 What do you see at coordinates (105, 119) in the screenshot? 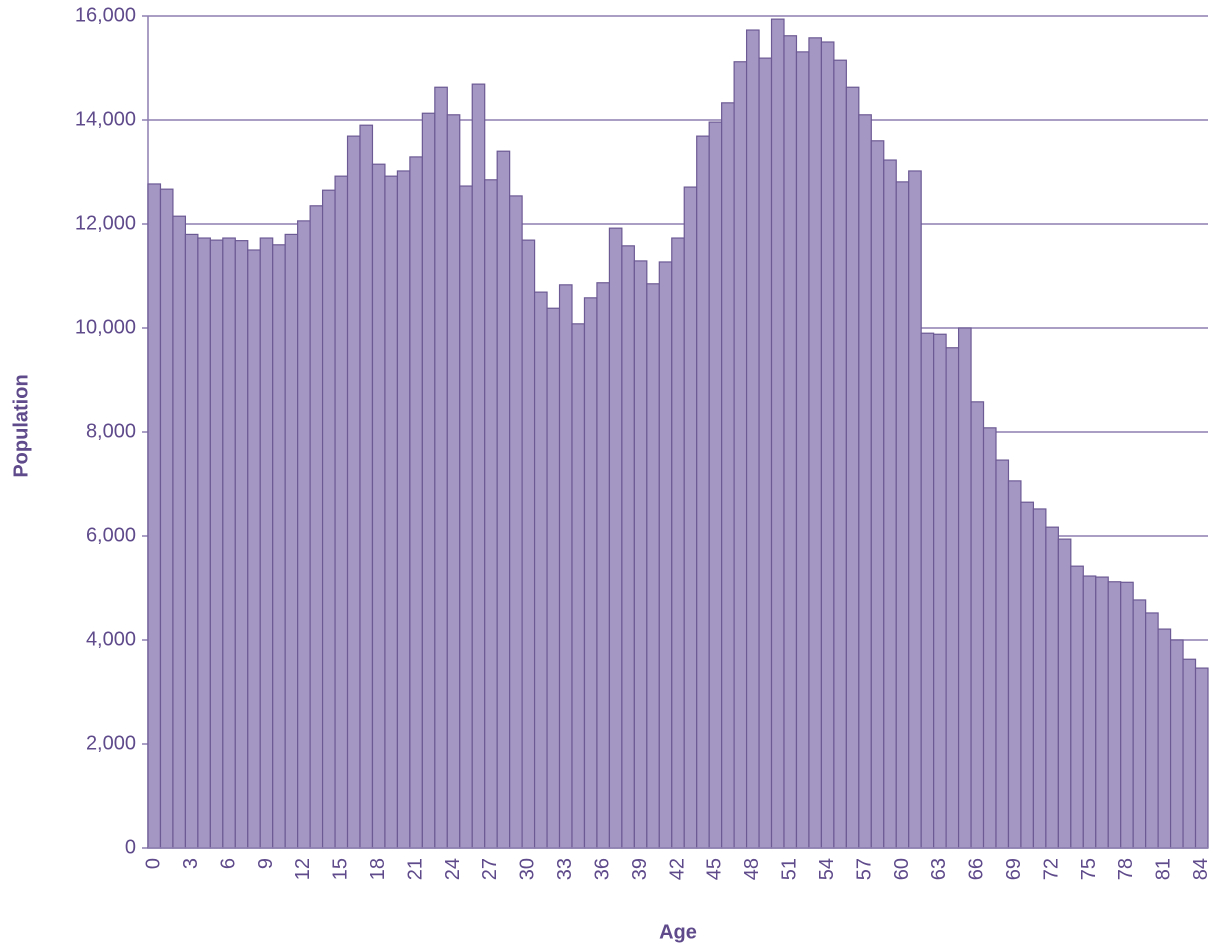
I see `y-tick-label: 14,000` at bounding box center [105, 119].